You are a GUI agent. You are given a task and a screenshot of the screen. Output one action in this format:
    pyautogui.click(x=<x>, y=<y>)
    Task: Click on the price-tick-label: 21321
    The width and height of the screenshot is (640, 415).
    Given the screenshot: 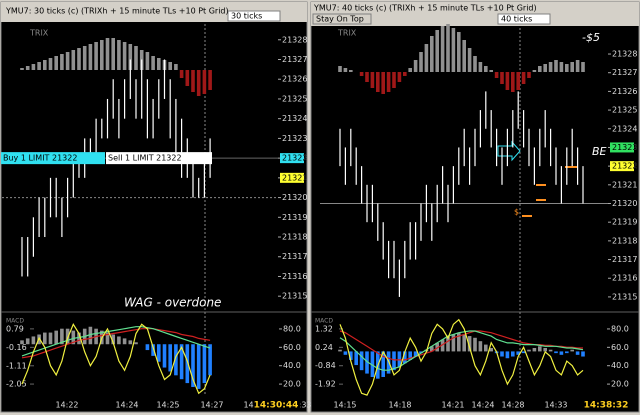 What is the action you would take?
    pyautogui.click(x=624, y=184)
    